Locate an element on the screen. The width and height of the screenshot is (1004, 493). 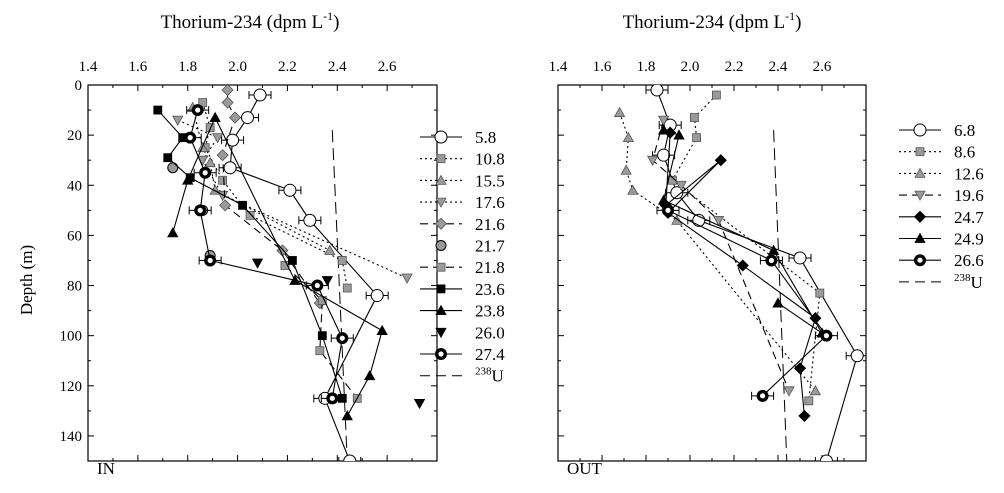
legend-item: 6.8 is located at coordinates (937, 130).